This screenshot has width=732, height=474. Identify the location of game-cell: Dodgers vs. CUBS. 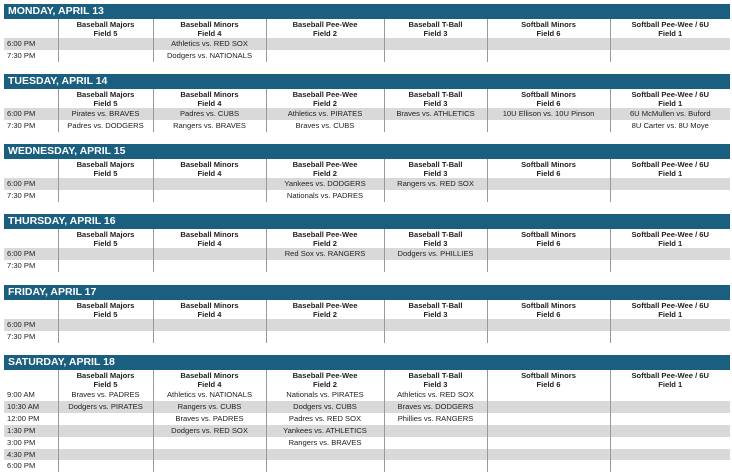
(324, 406).